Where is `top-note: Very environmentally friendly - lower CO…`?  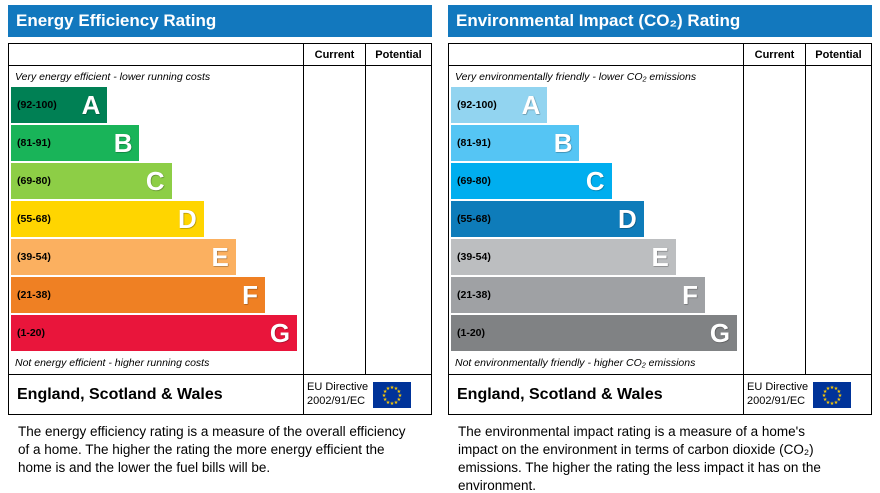 top-note: Very environmentally friendly - lower CO… is located at coordinates (576, 77).